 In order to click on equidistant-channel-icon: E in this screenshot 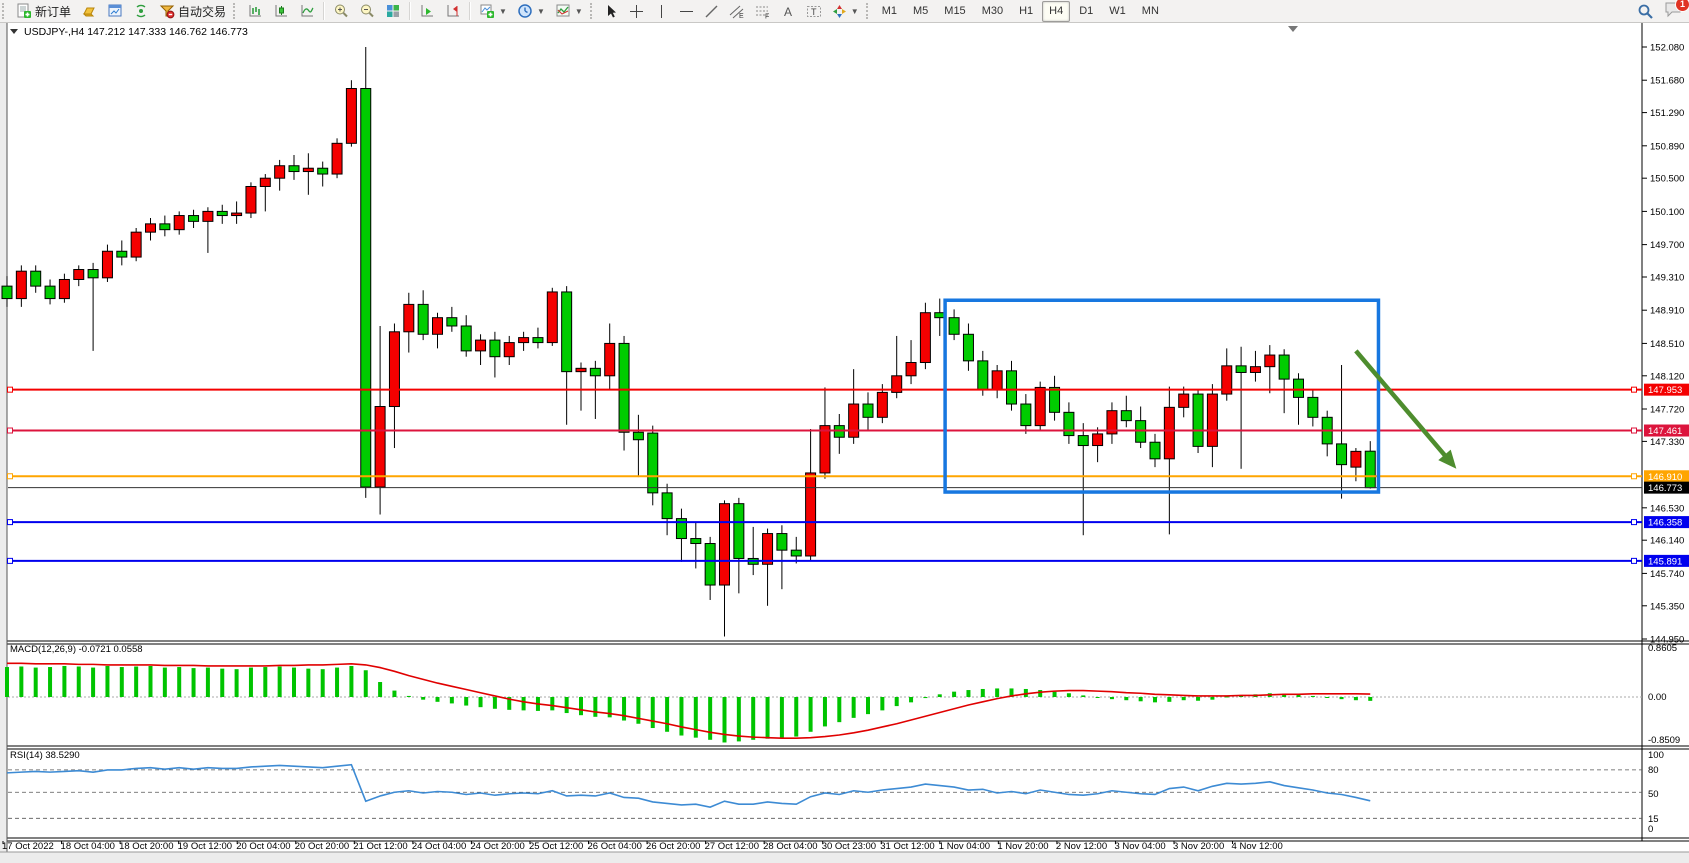, I will do `click(736, 12)`.